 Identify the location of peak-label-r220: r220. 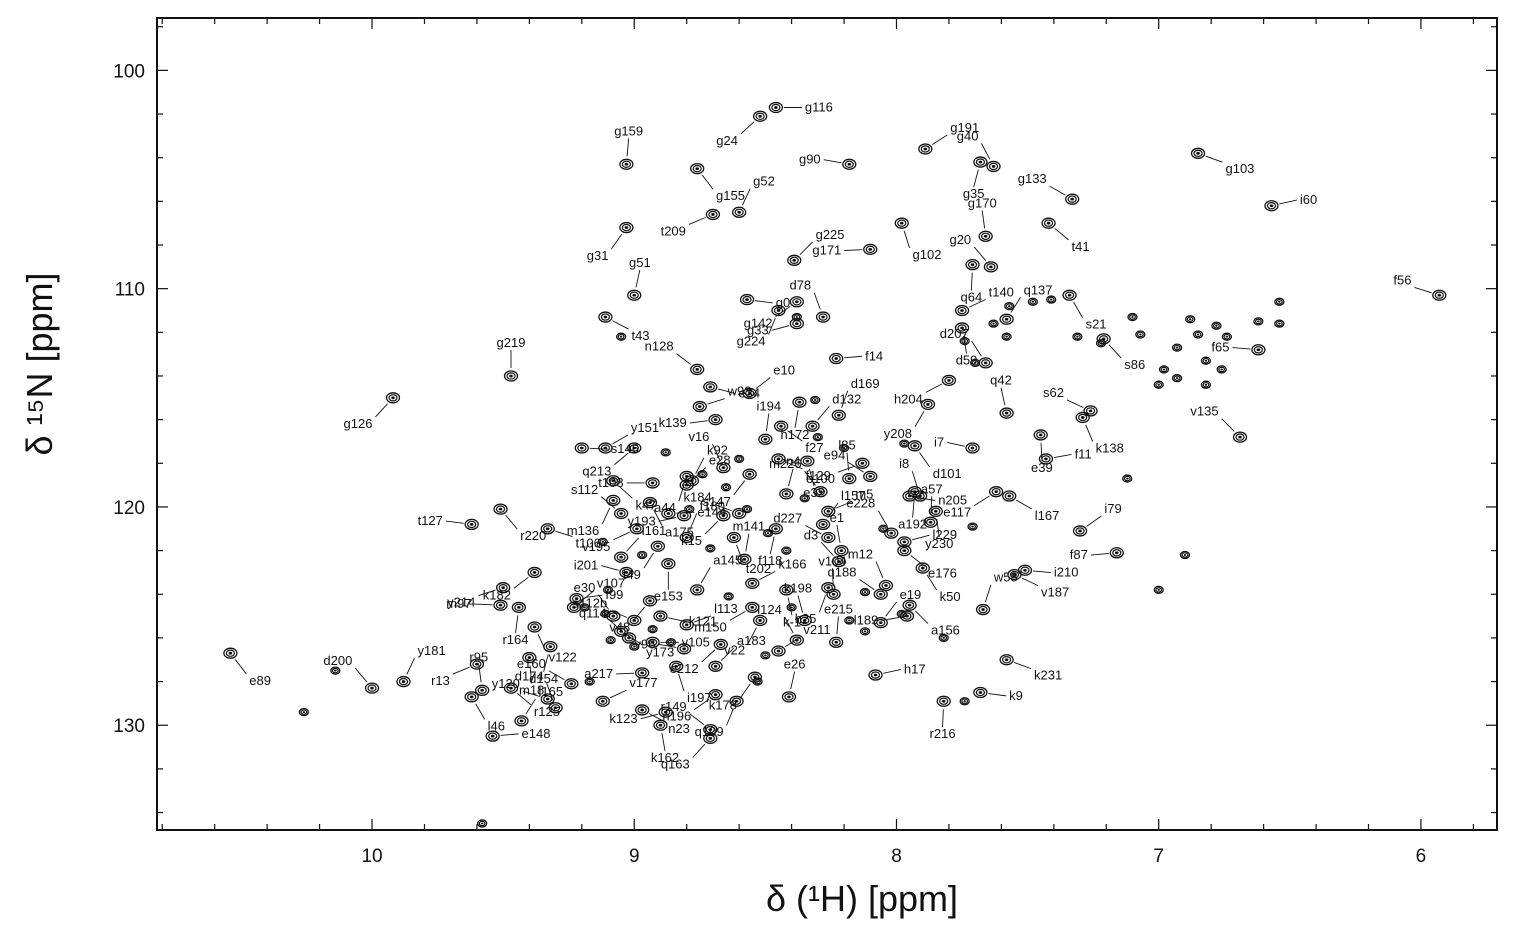
(533, 535).